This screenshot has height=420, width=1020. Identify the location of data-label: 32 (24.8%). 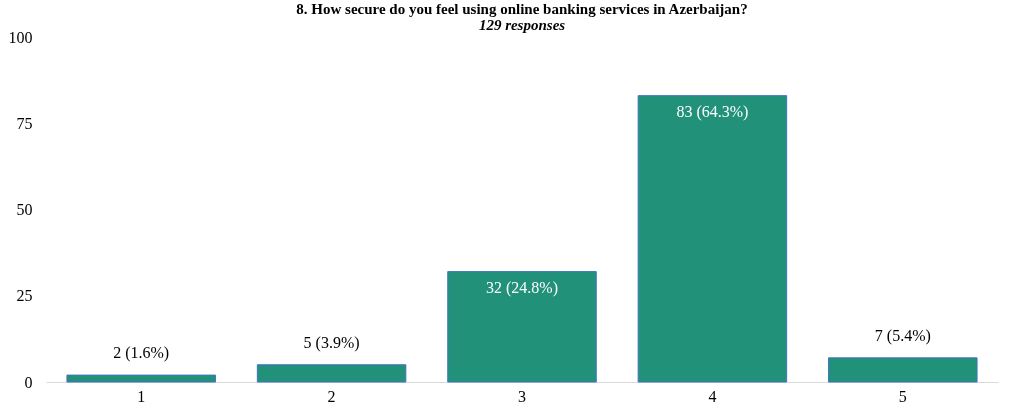
(522, 287).